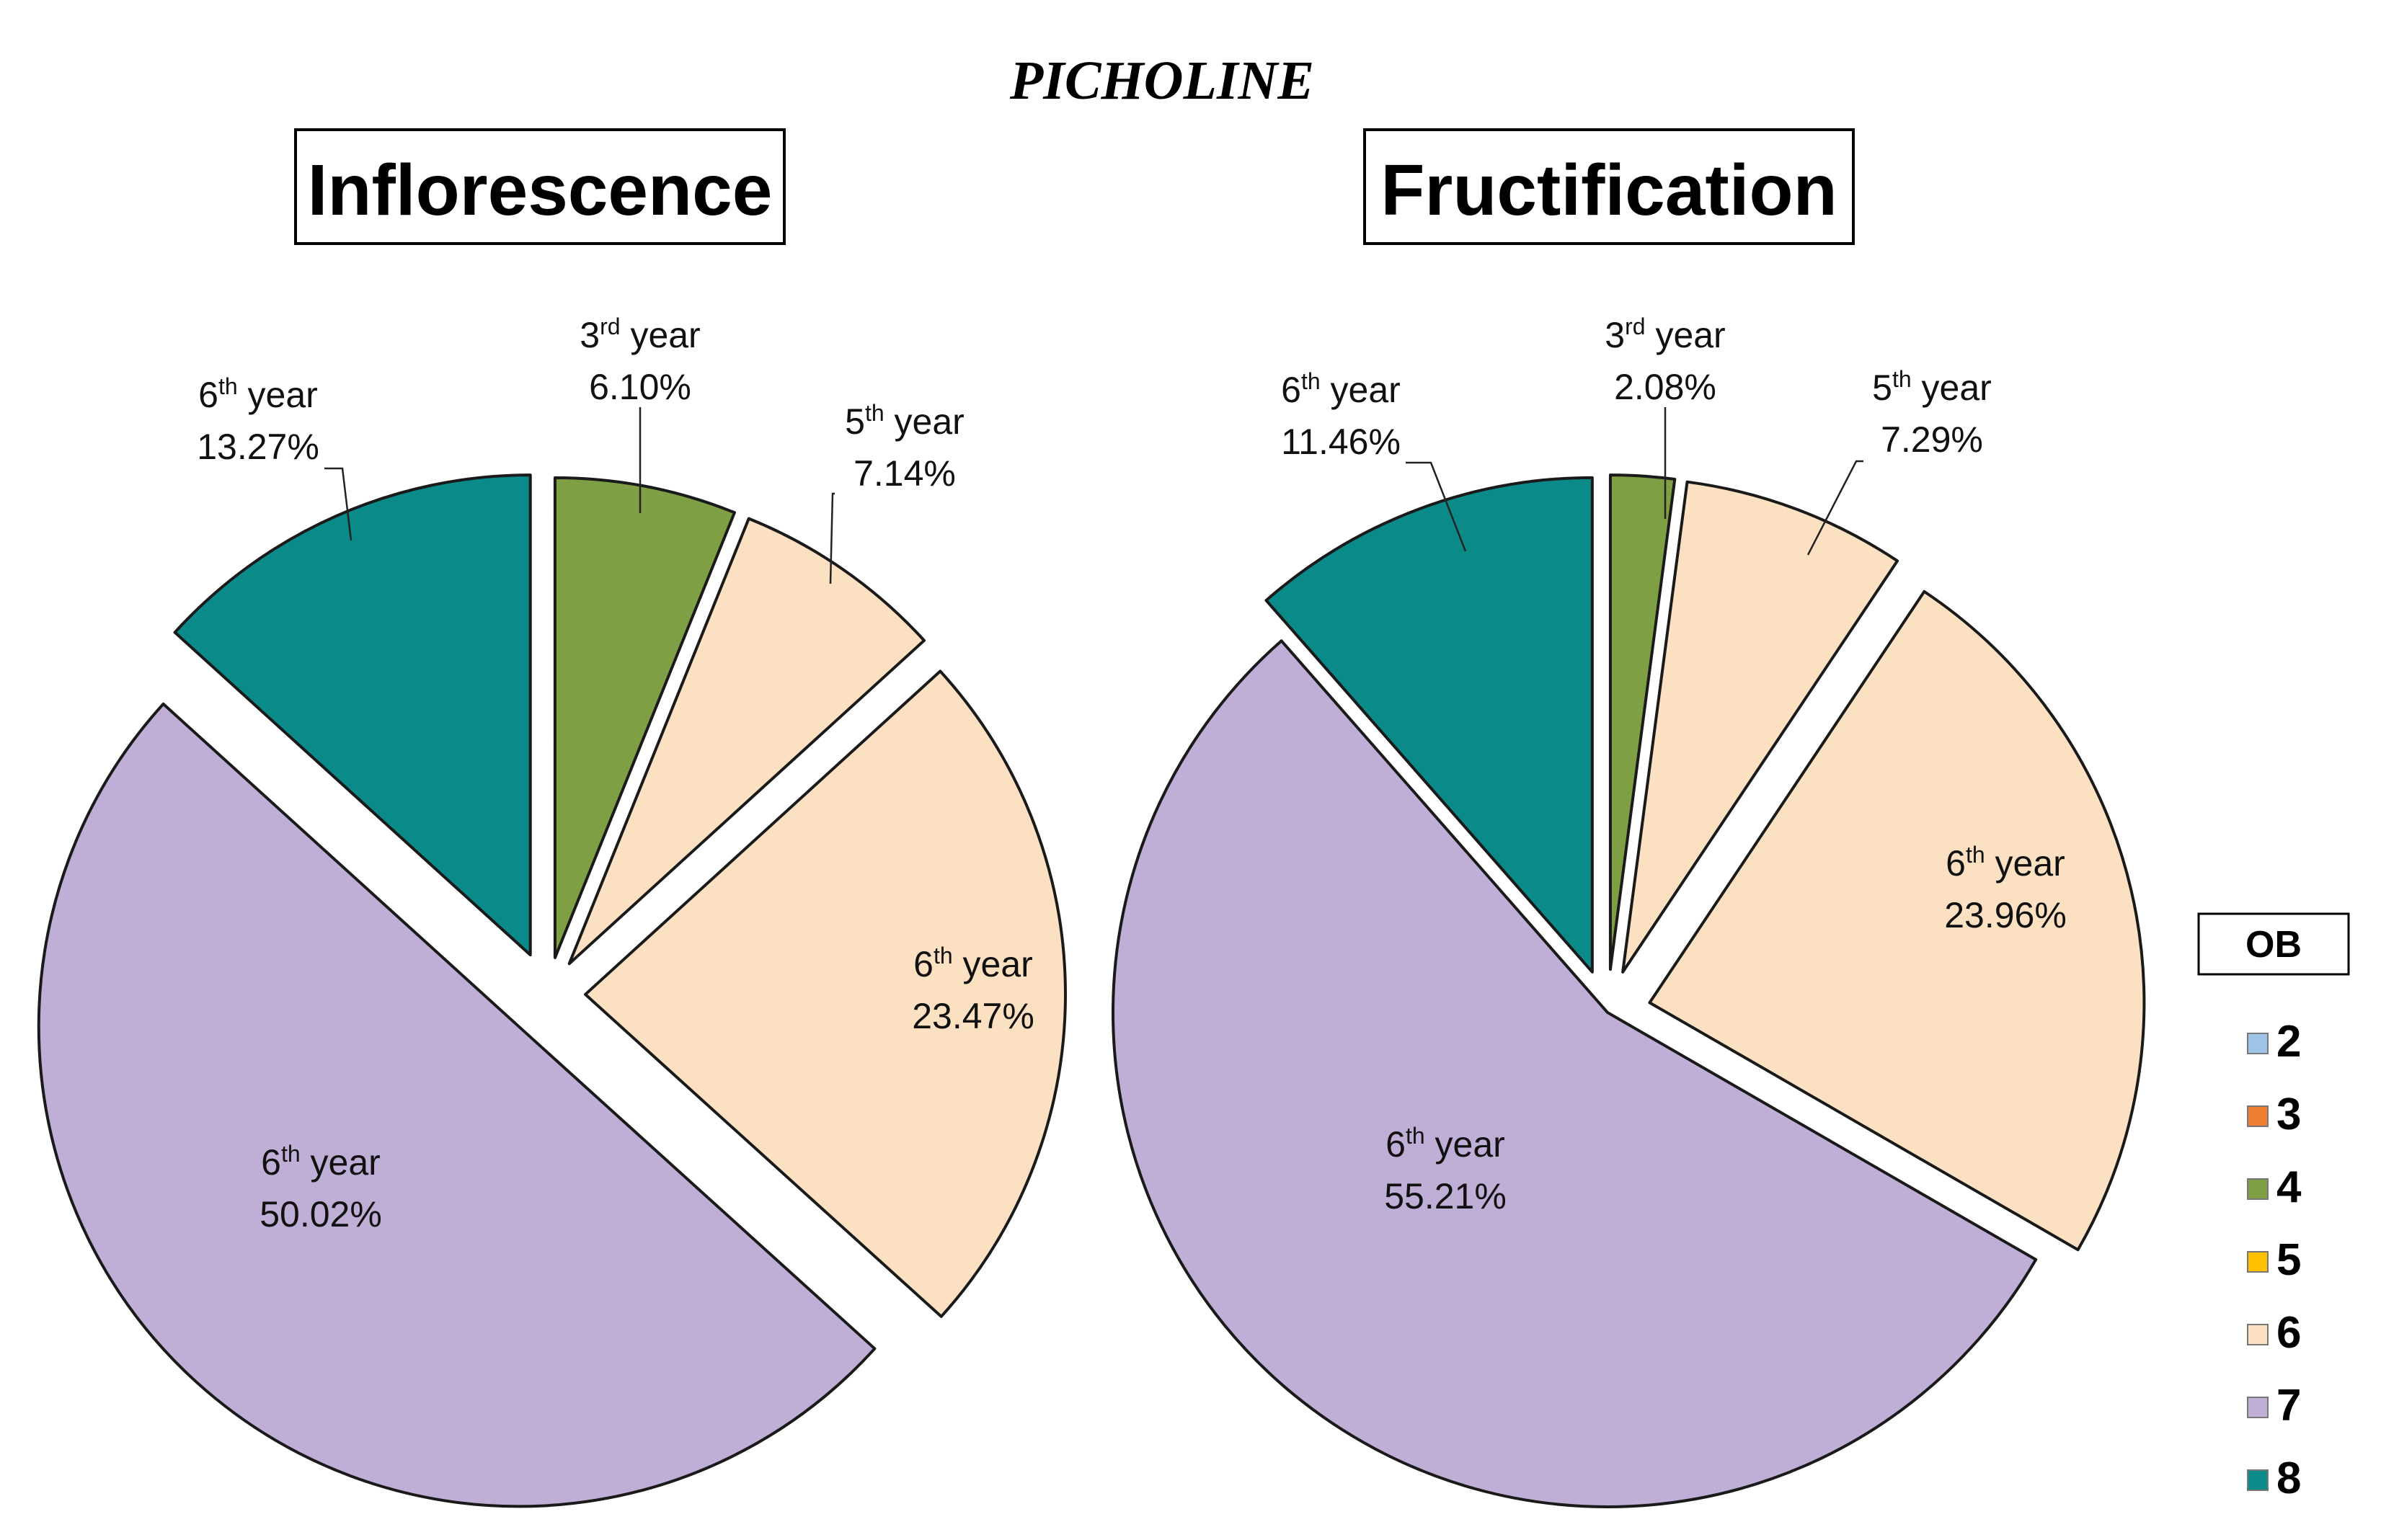  I want to click on slice-value-label: 2.08%, so click(1665, 387).